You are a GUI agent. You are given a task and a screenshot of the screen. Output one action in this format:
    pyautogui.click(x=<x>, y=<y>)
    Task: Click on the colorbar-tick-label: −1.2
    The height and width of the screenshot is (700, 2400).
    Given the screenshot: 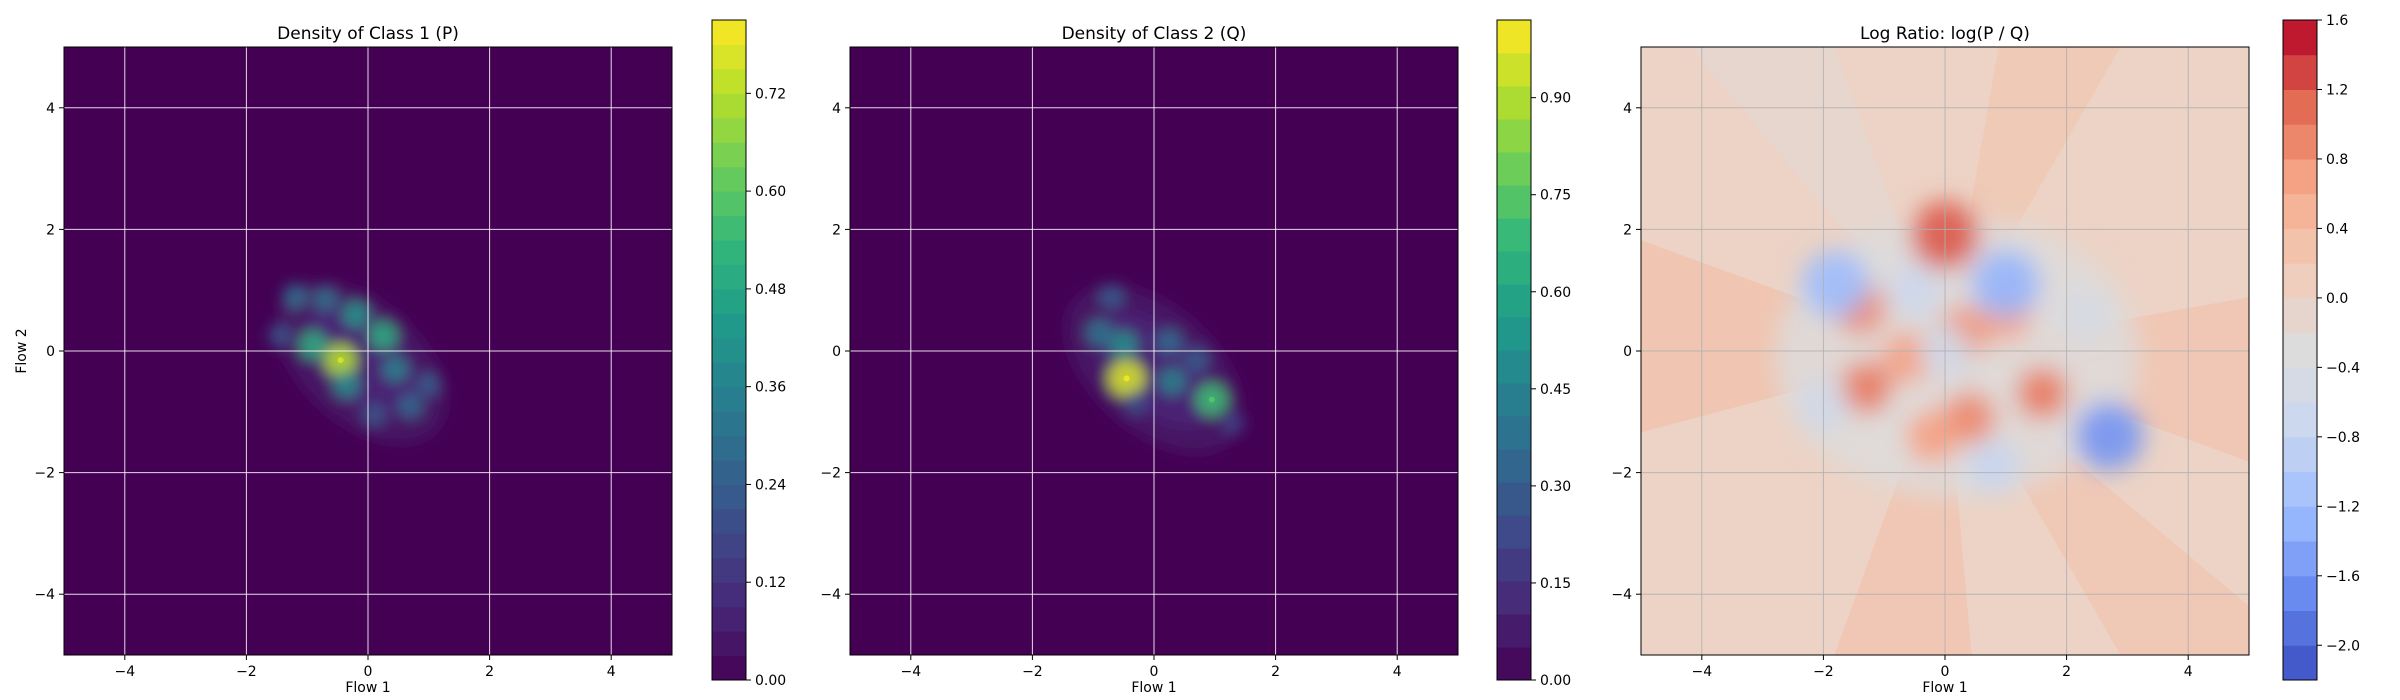 What is the action you would take?
    pyautogui.click(x=2343, y=507)
    